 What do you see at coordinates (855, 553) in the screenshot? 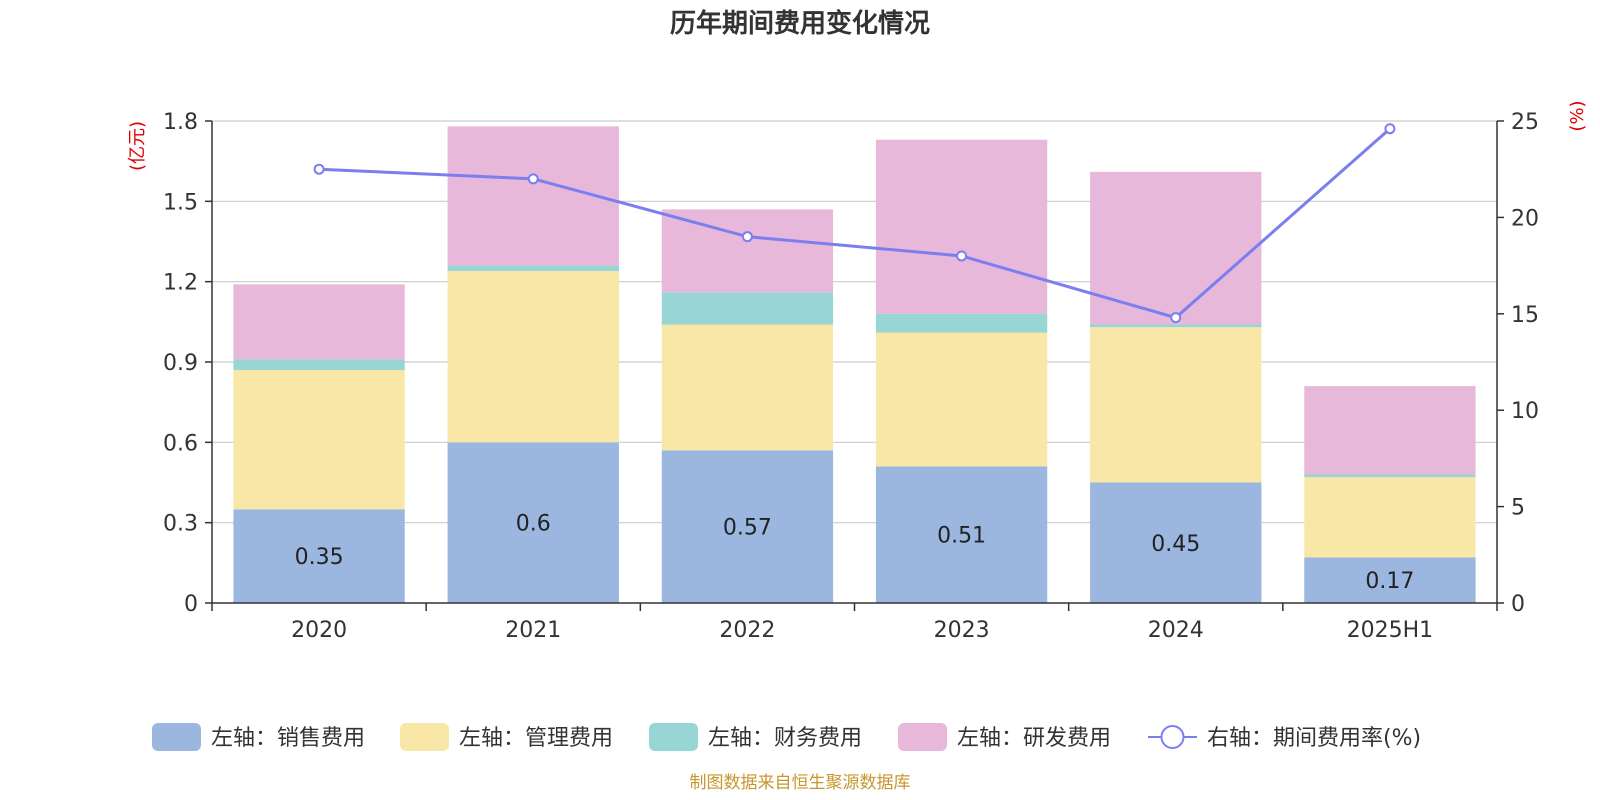
I see `bar-labels-group: 0.35 0.6 0.57 0.51 0.45 0.17` at bounding box center [855, 553].